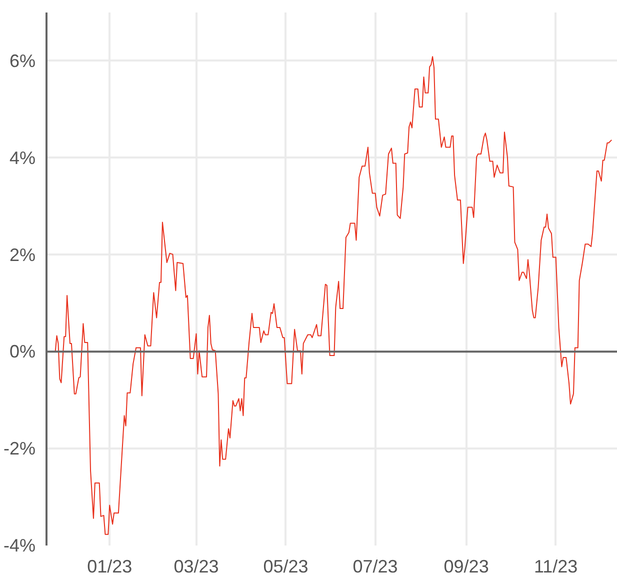 The height and width of the screenshot is (579, 617). Describe the element at coordinates (375, 566) in the screenshot. I see `x-tick-label: 07/23` at that location.